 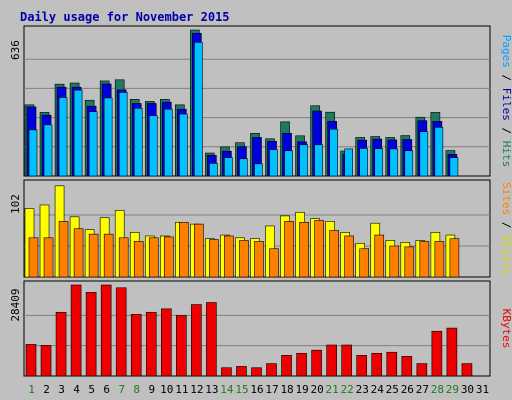 I want to click on day-label-29: 29, so click(x=452, y=389).